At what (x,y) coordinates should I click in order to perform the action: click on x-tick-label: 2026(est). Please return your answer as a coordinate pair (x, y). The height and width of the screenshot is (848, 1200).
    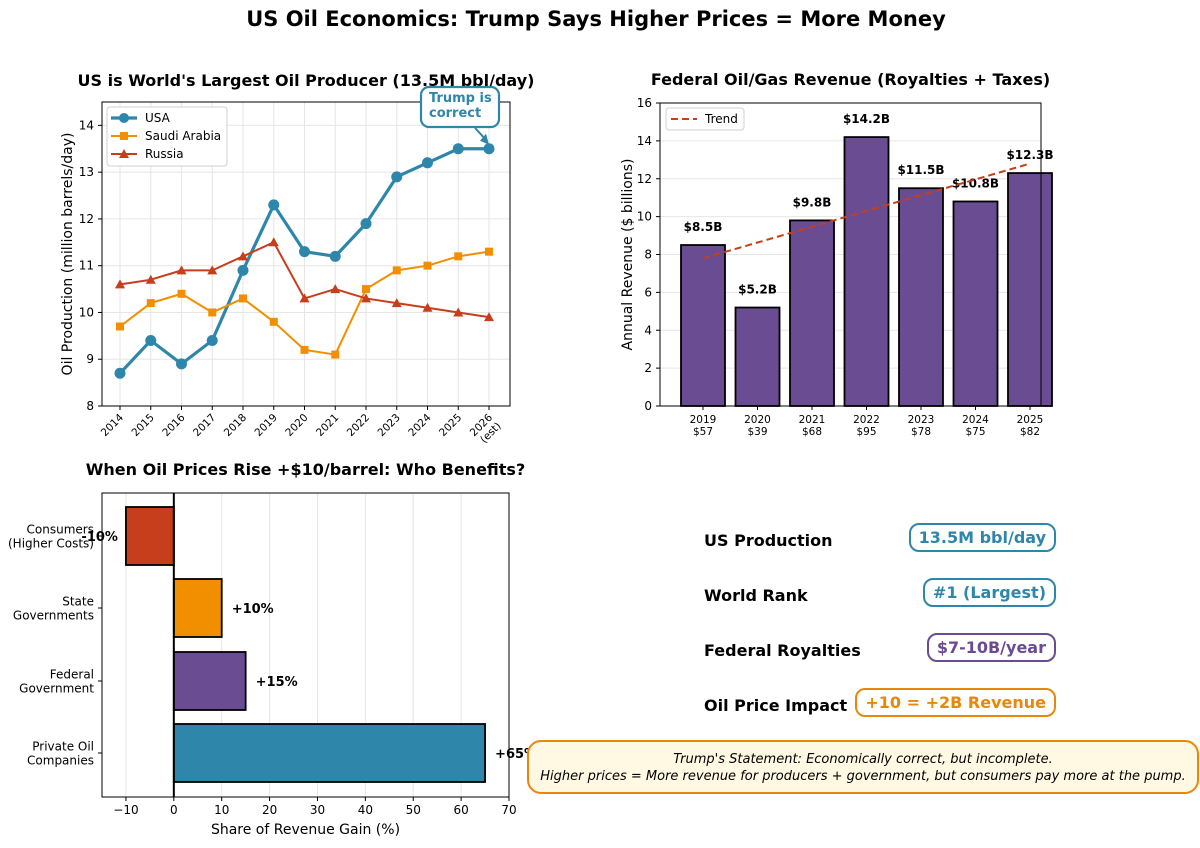
    Looking at the image, I should click on (486, 429).